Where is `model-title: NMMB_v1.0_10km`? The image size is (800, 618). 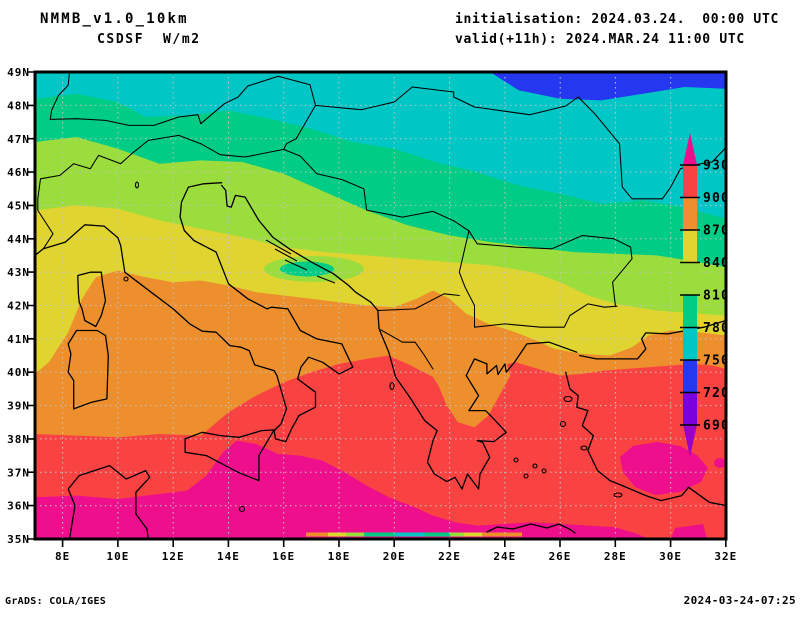
model-title: NMMB_v1.0_10km is located at coordinates (114, 19).